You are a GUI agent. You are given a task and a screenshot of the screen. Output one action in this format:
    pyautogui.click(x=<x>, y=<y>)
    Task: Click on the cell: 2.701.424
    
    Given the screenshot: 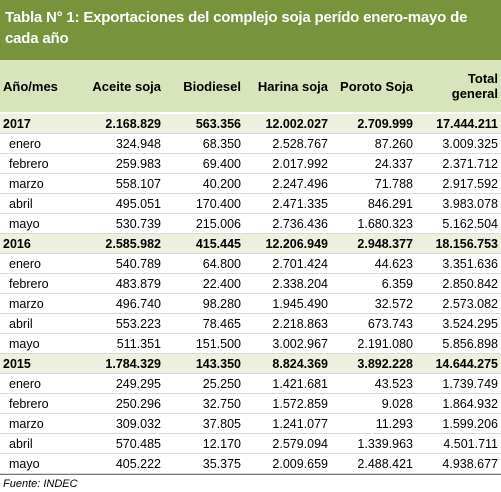 What is the action you would take?
    pyautogui.click(x=287, y=263)
    